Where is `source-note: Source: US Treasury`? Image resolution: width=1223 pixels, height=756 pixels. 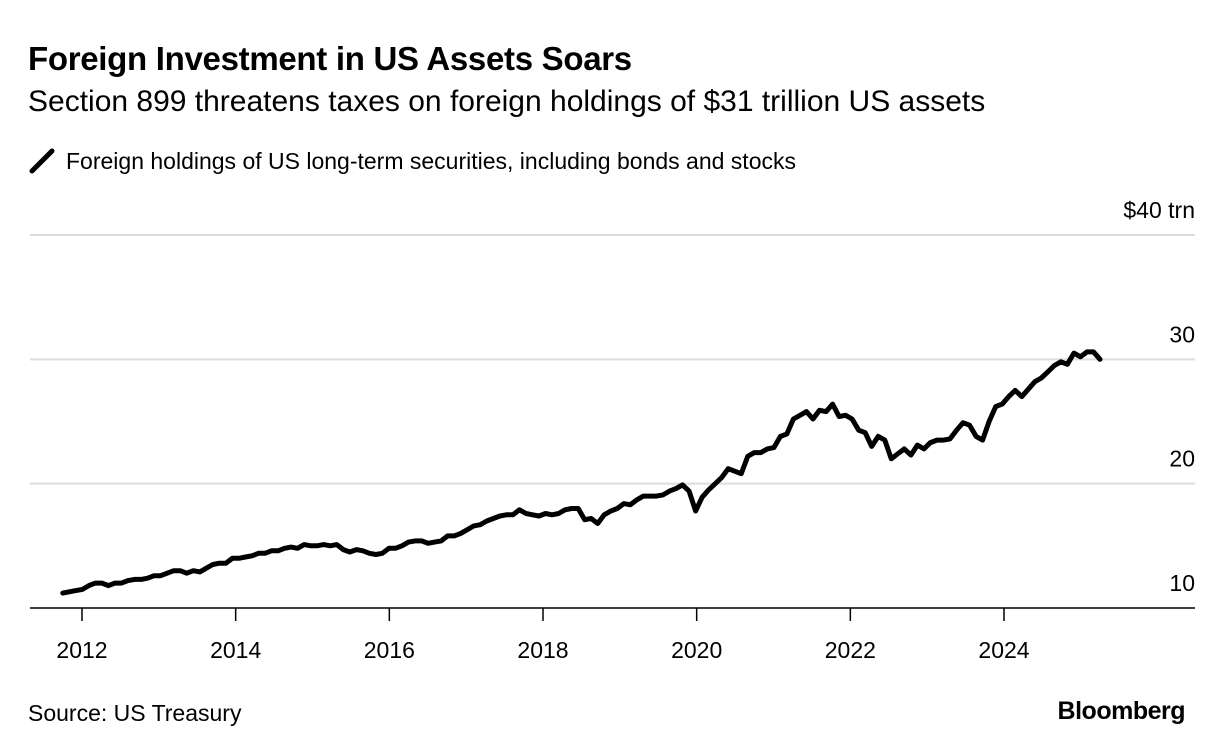 source-note: Source: US Treasury is located at coordinates (135, 713).